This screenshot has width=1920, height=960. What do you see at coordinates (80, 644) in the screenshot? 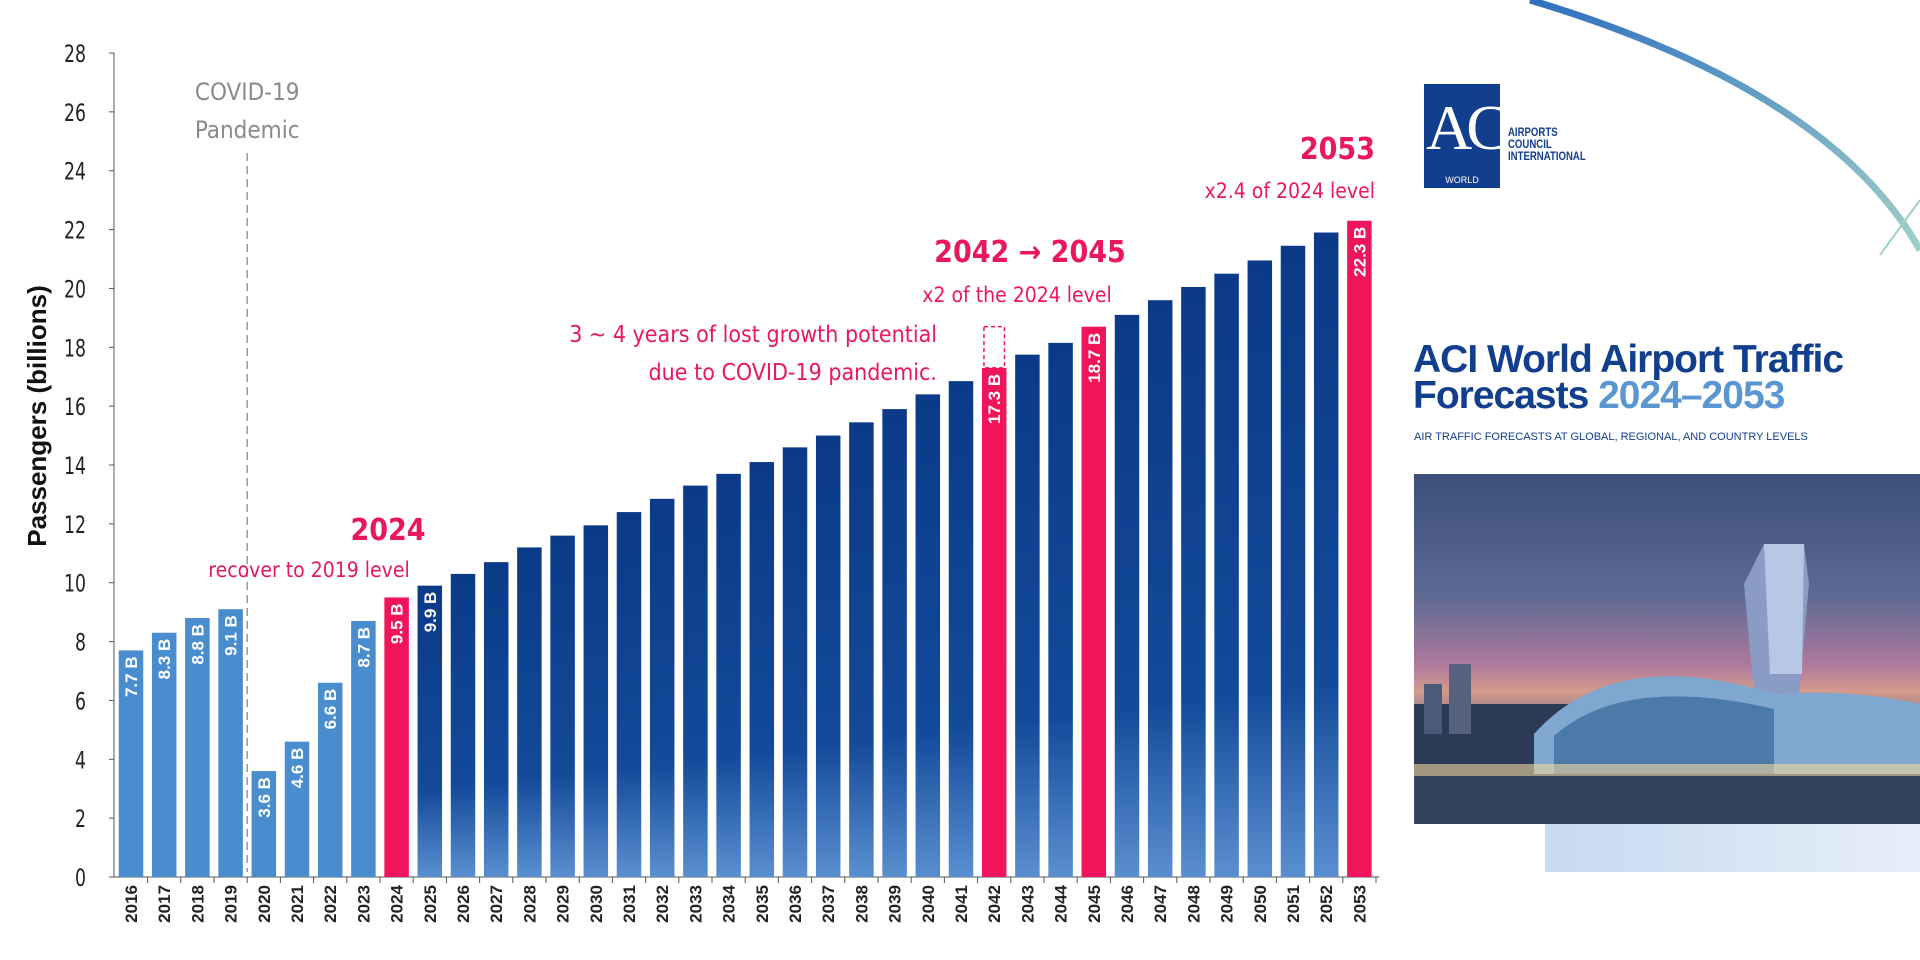
I see `y-tick-label: 8` at bounding box center [80, 644].